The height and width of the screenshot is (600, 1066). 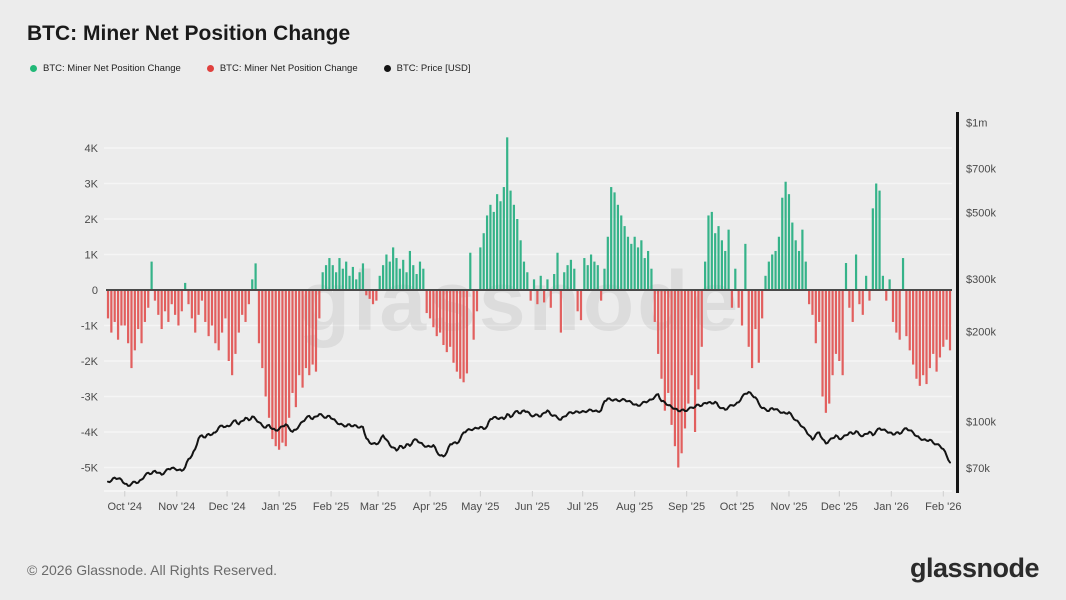 I want to click on y-axis-right-tick-label: $300k, so click(x=981, y=280).